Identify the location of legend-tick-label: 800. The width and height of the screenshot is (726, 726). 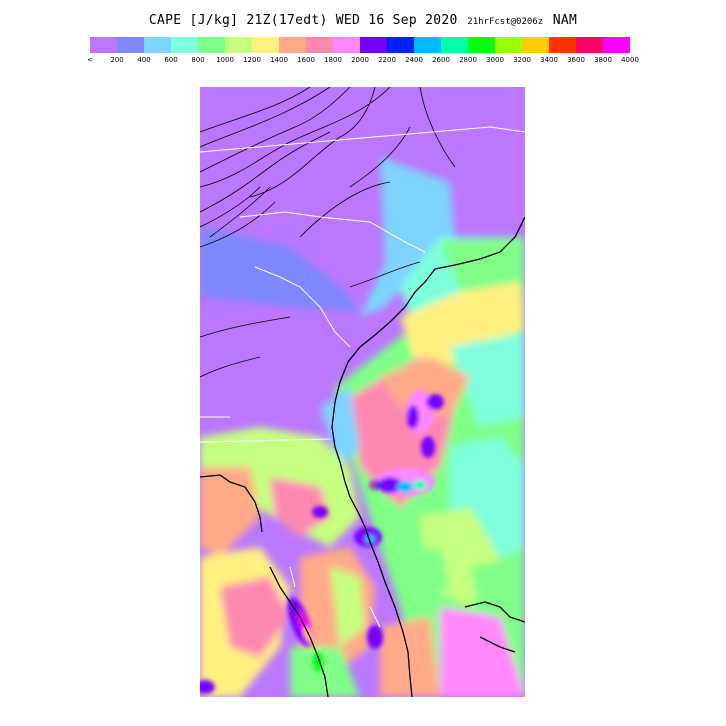
(198, 60).